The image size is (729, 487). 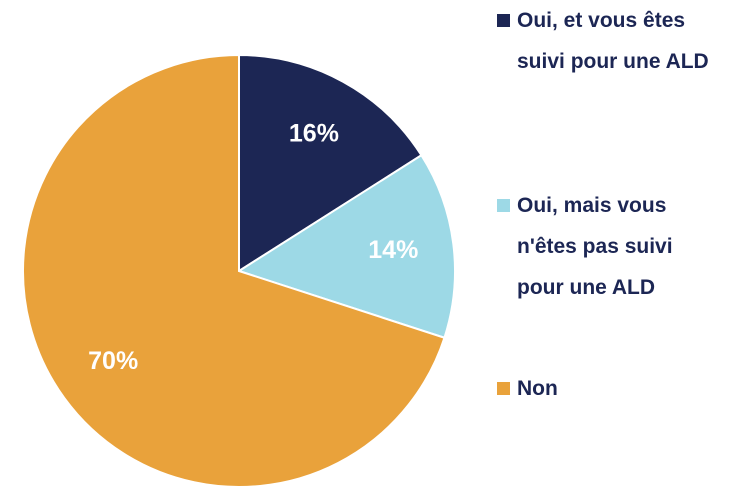 I want to click on data-label: 14%, so click(x=393, y=250).